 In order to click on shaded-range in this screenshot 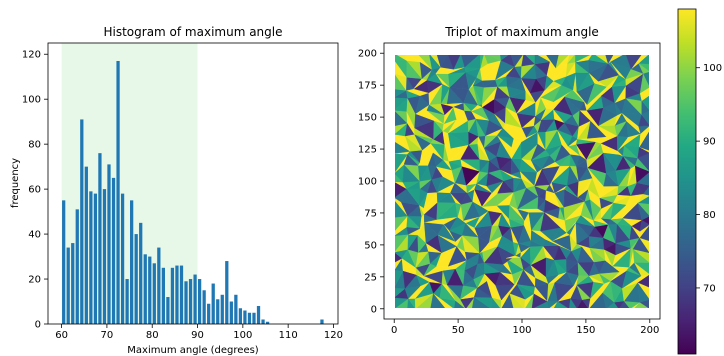, I will do `click(129, 183)`.